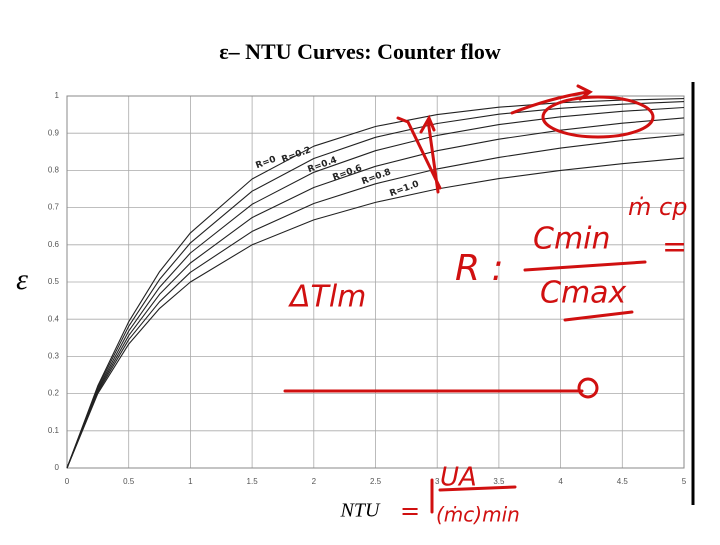 This screenshot has height=545, width=720. What do you see at coordinates (360, 511) in the screenshot?
I see `x-axis-label: NTU` at bounding box center [360, 511].